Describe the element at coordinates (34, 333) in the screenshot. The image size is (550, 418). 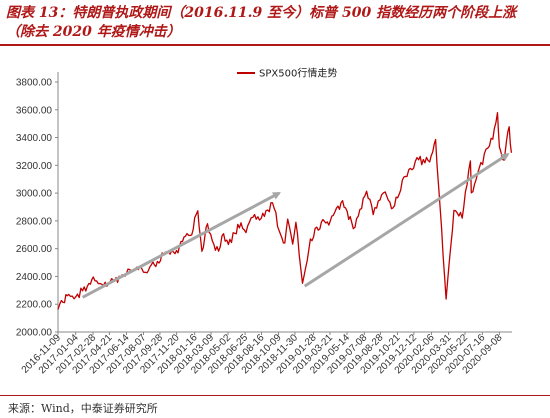
I see `y-tick-label: 2000.00` at that location.